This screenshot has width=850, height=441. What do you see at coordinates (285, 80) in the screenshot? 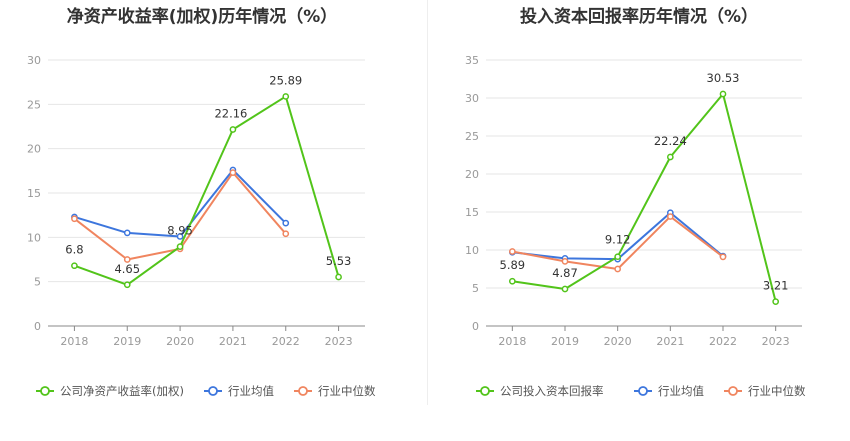
I see `data-label: 25.89` at bounding box center [285, 80].